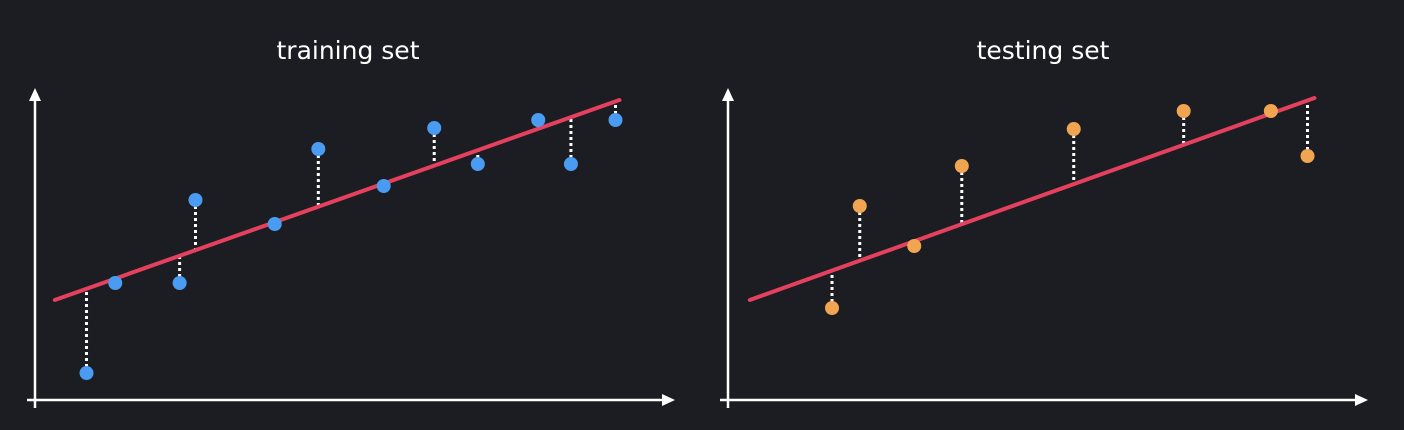 The width and height of the screenshot is (1404, 430). Describe the element at coordinates (1043, 50) in the screenshot. I see `chart-title: testing set` at that location.